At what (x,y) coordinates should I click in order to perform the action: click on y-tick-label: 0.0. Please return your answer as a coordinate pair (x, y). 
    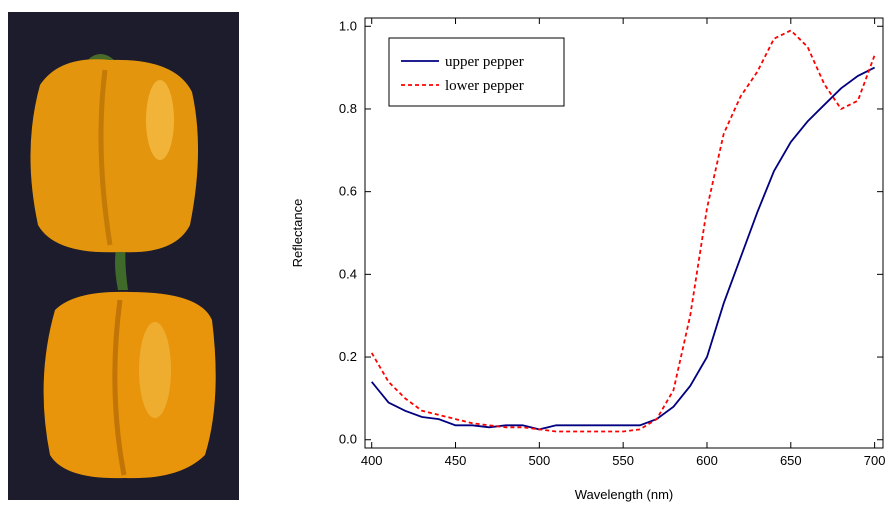
    Looking at the image, I should click on (348, 439).